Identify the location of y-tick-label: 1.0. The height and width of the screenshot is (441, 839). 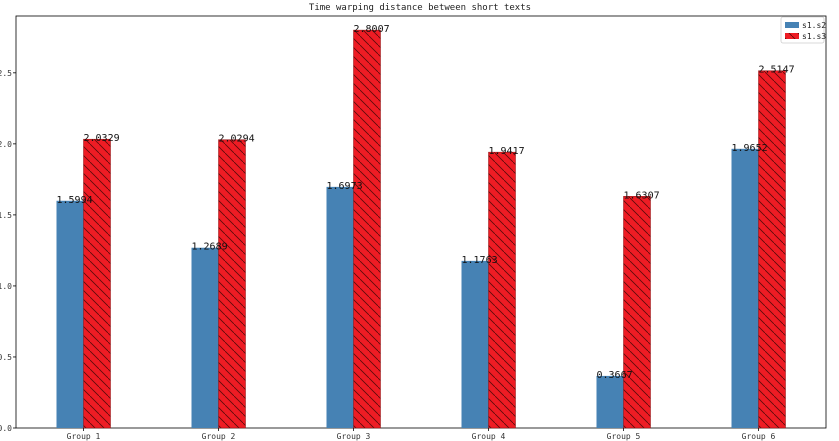
(6, 286).